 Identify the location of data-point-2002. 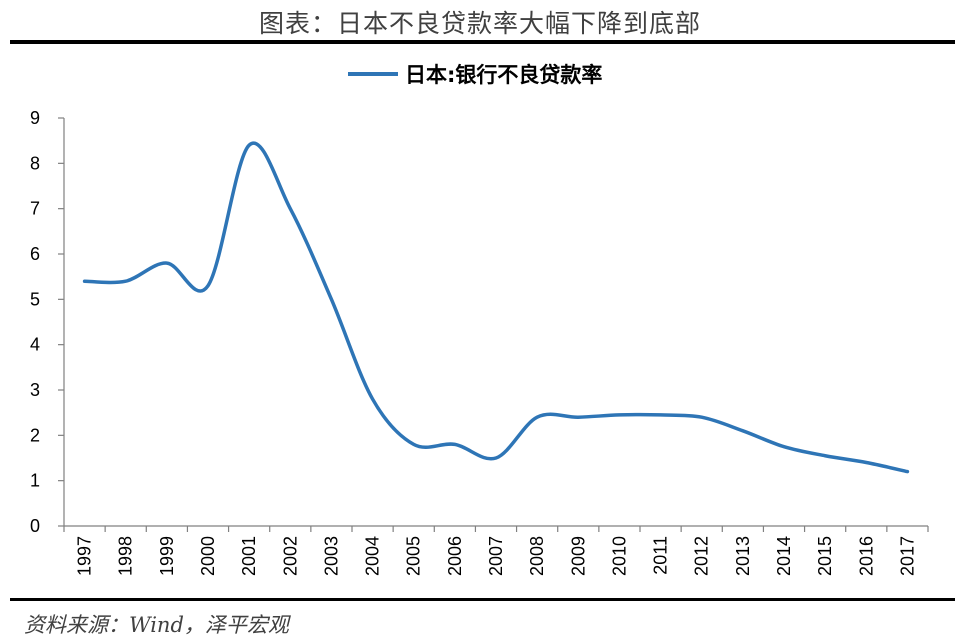
(290, 209).